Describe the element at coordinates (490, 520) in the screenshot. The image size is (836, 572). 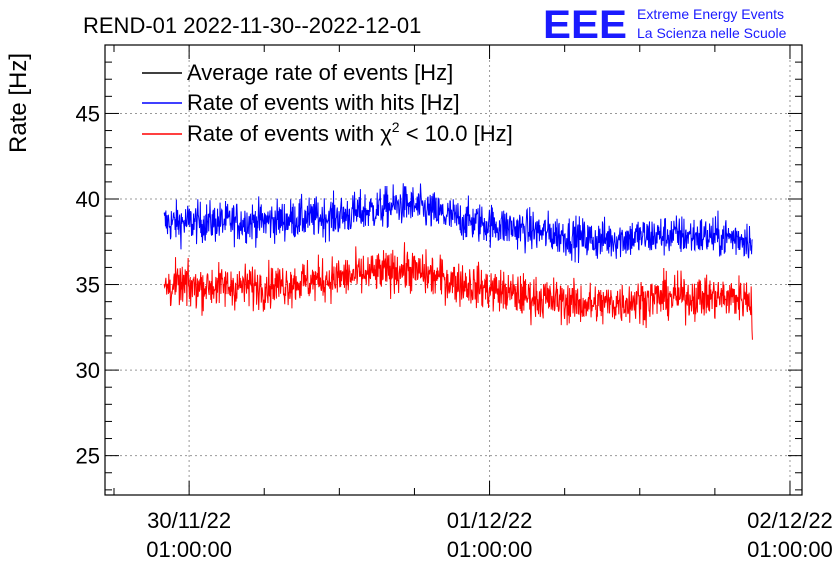
I see `x-tick-label-date: 01/12/22` at that location.